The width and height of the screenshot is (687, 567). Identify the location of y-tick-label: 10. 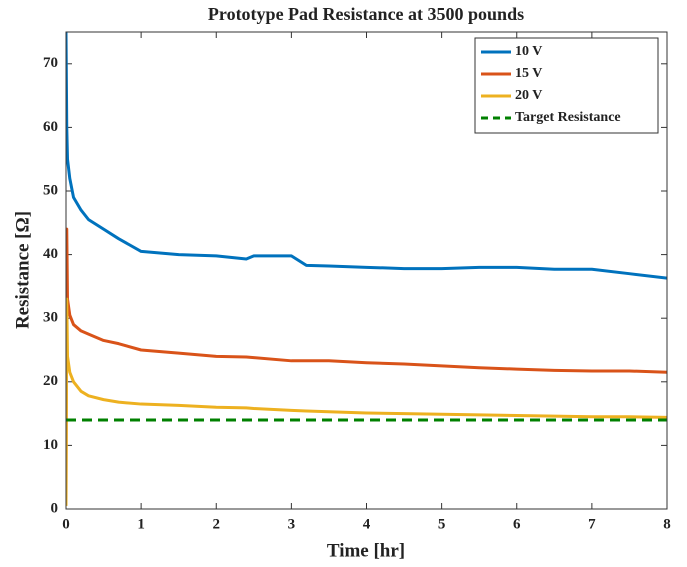
(50, 445).